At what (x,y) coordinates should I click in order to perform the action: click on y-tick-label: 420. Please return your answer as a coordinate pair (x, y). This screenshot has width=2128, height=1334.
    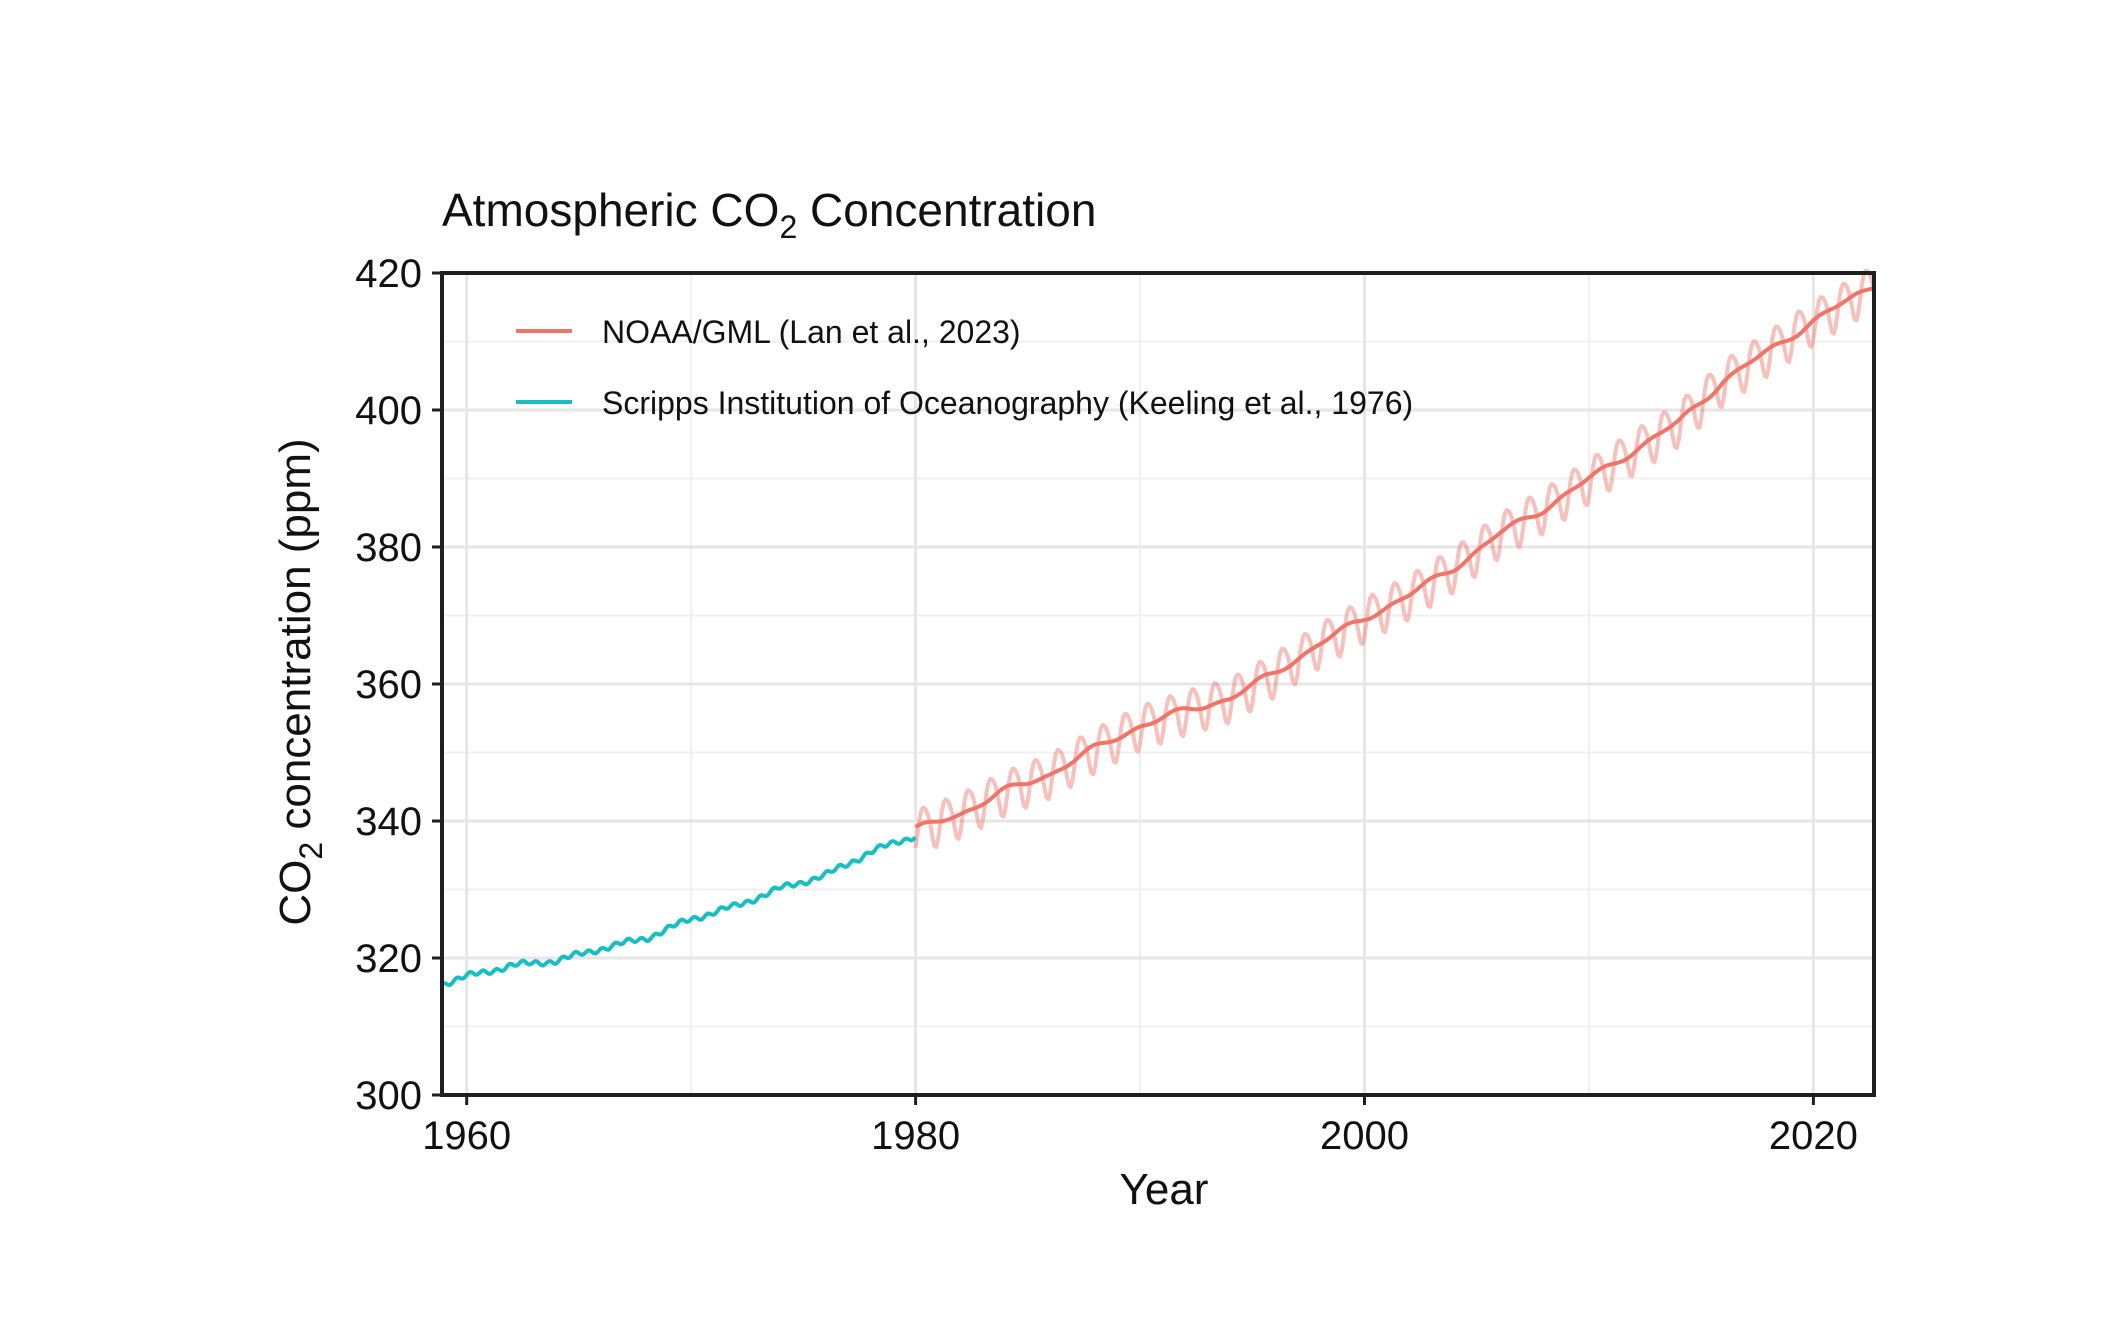
    Looking at the image, I should click on (388, 274).